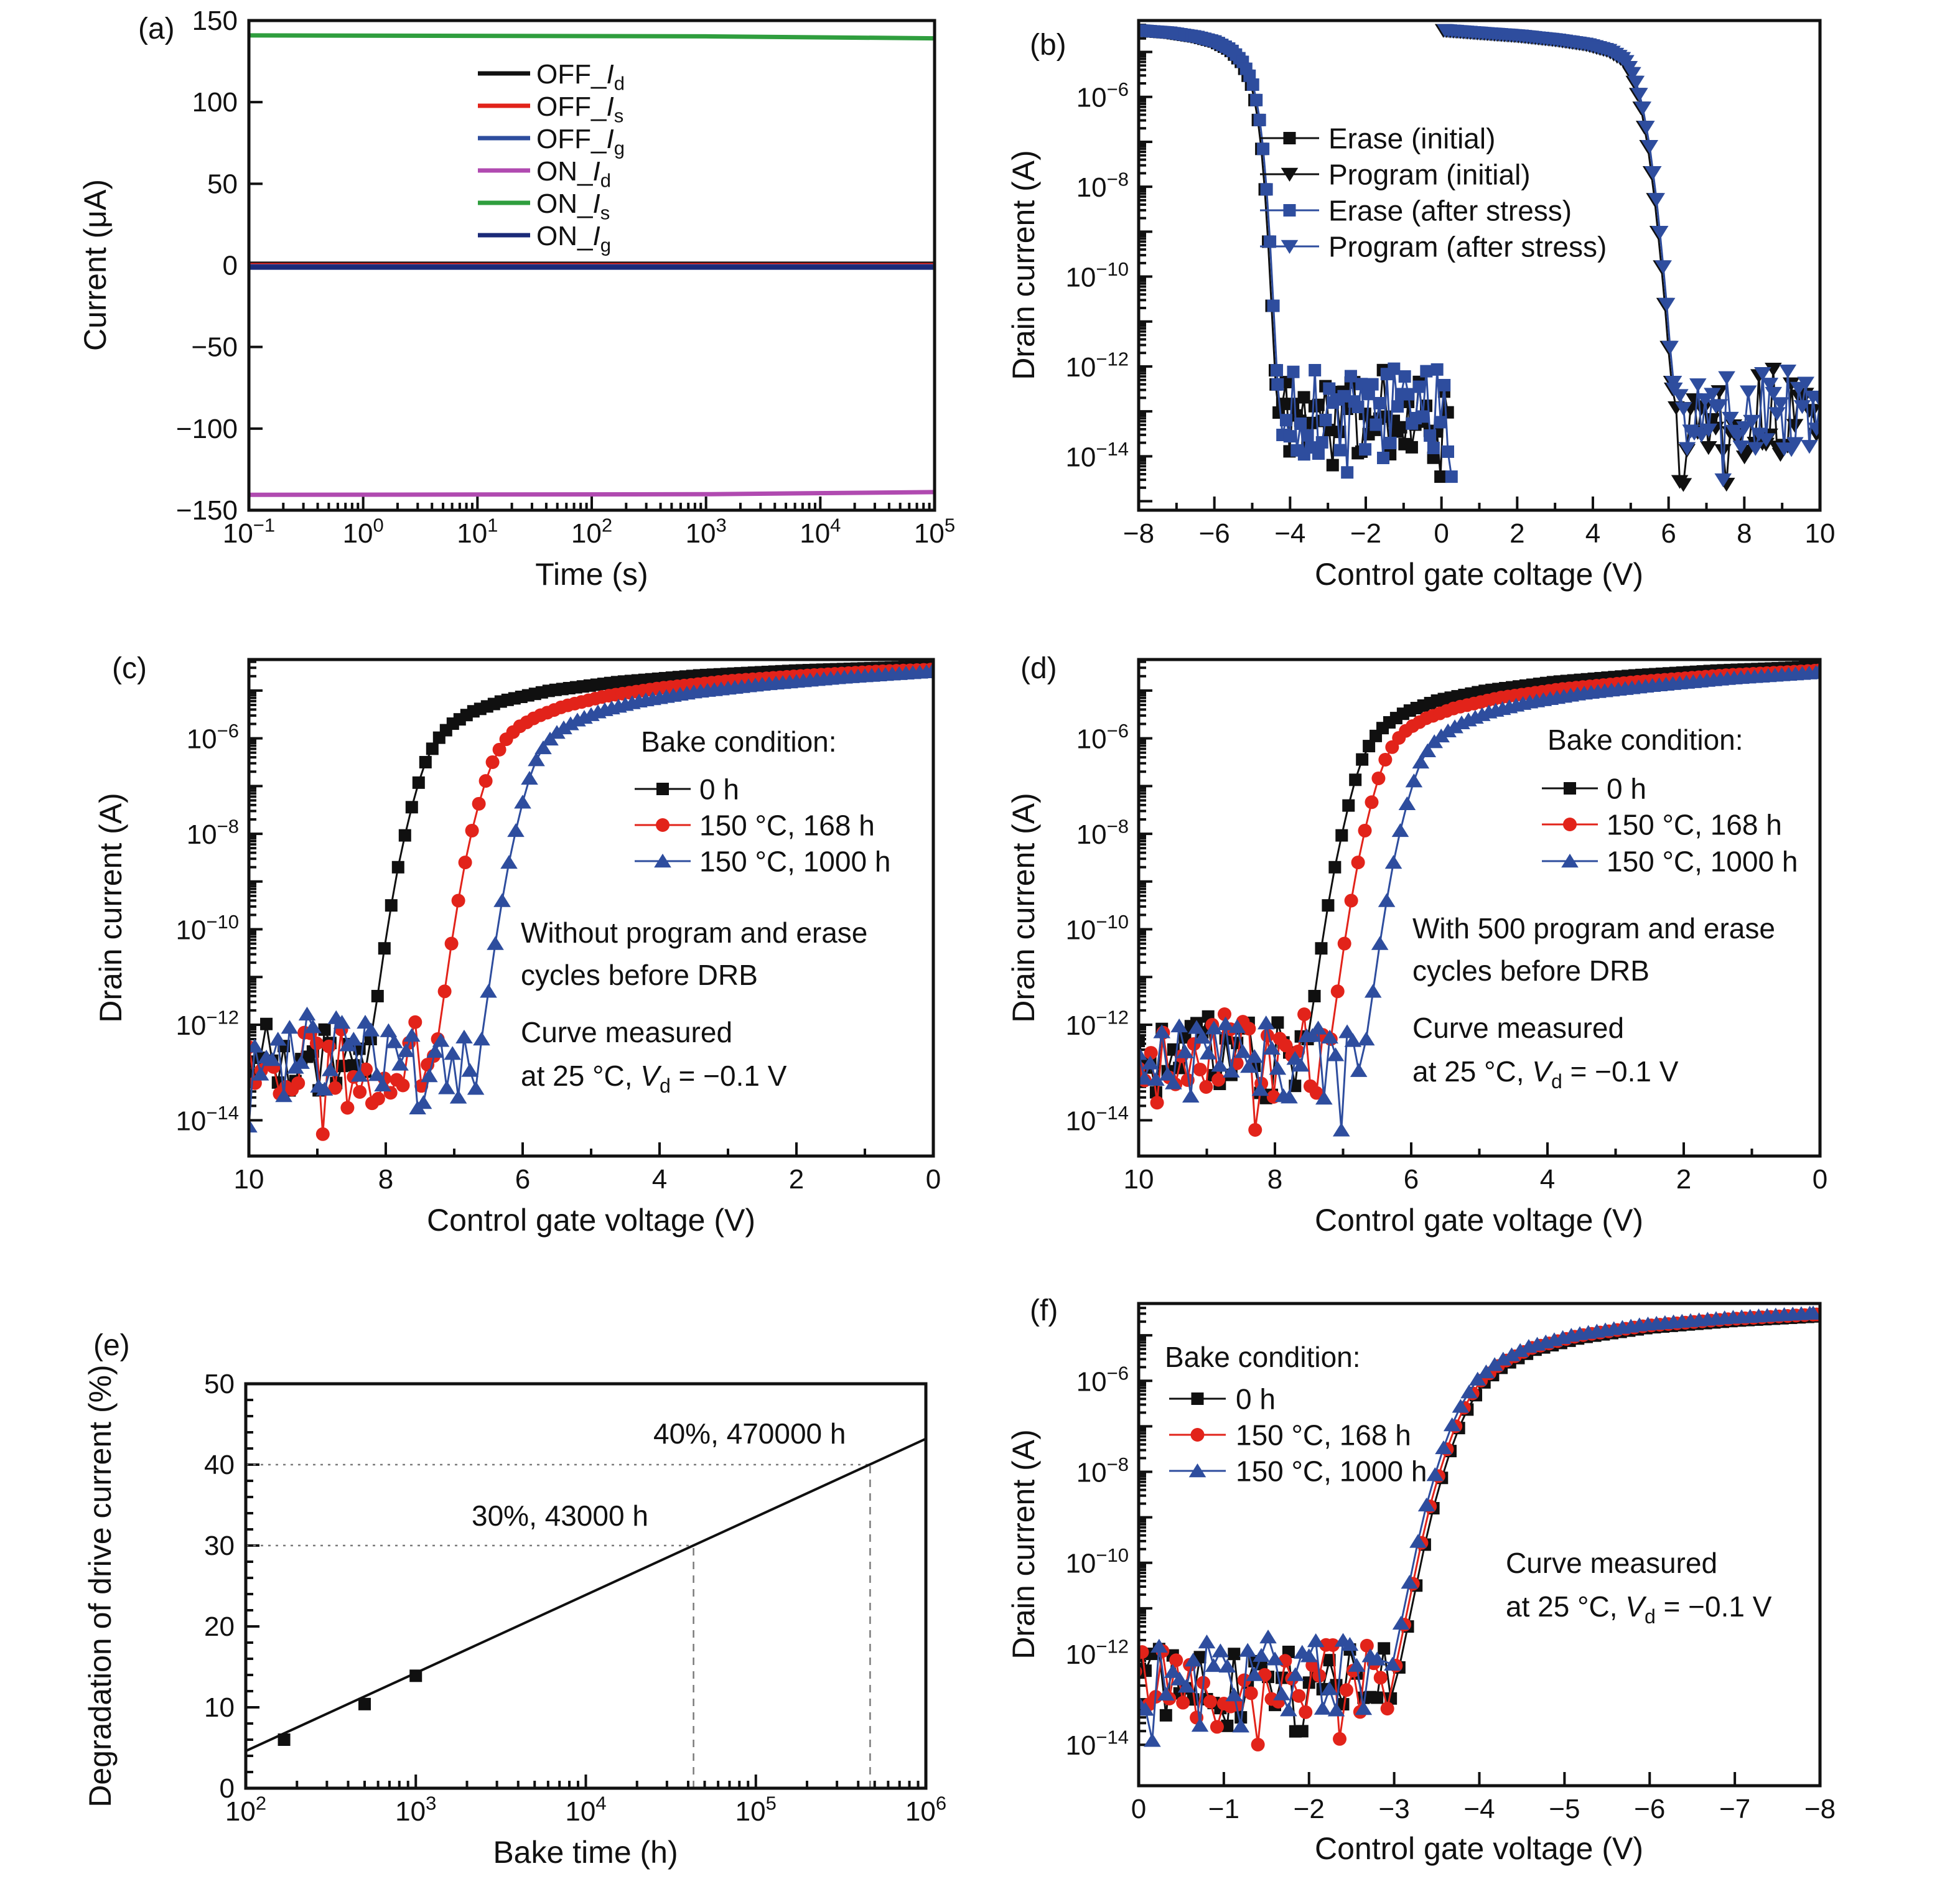 This screenshot has height=1889, width=1960. Describe the element at coordinates (1734, 1809) in the screenshot. I see `x-tick-label: −7` at that location.